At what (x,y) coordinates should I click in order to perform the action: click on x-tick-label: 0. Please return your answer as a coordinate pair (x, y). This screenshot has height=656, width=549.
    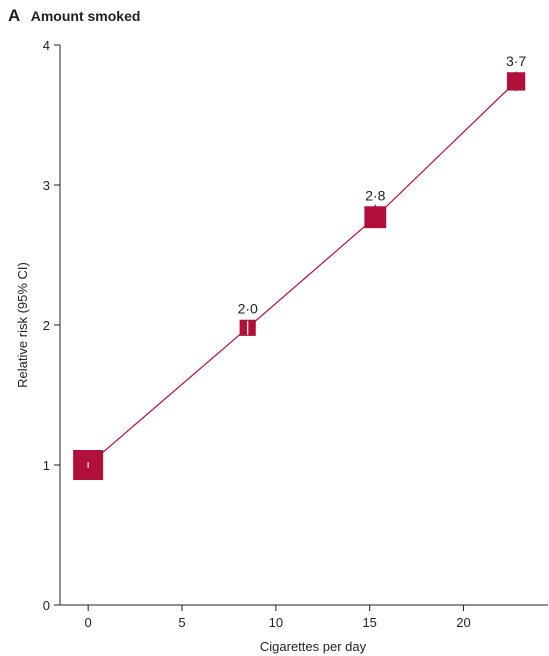
    Looking at the image, I should click on (88, 622).